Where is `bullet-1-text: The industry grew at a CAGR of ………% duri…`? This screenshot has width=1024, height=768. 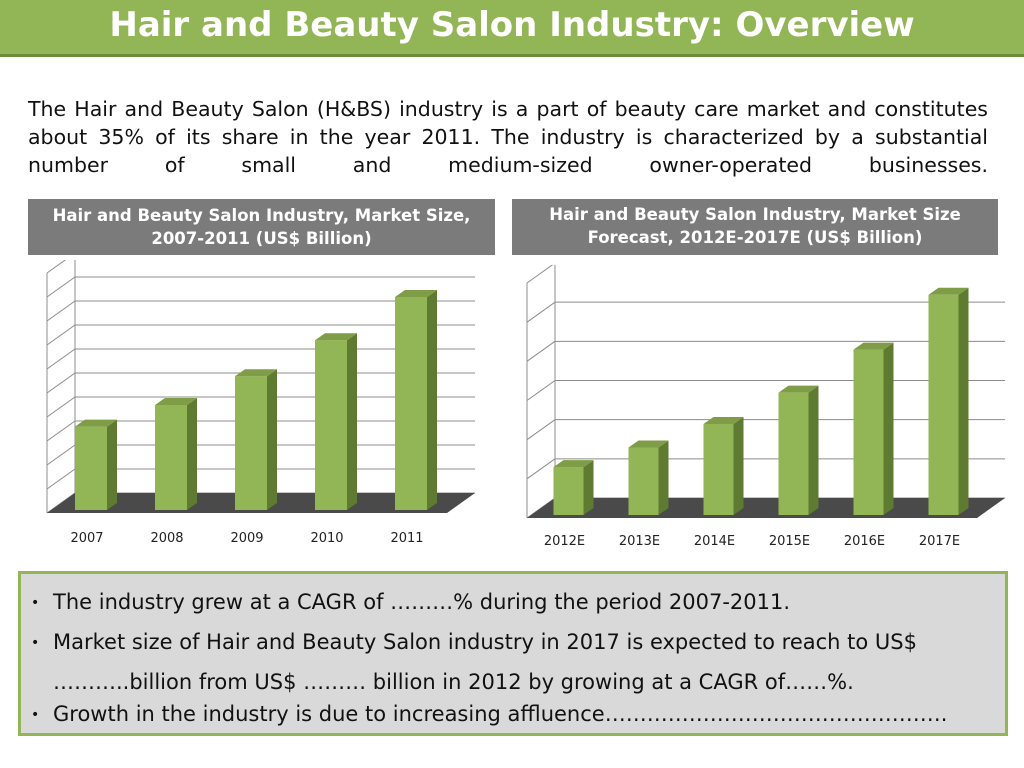
bullet-1-text: The industry grew at a CAGR of ………% duri… is located at coordinates (422, 602).